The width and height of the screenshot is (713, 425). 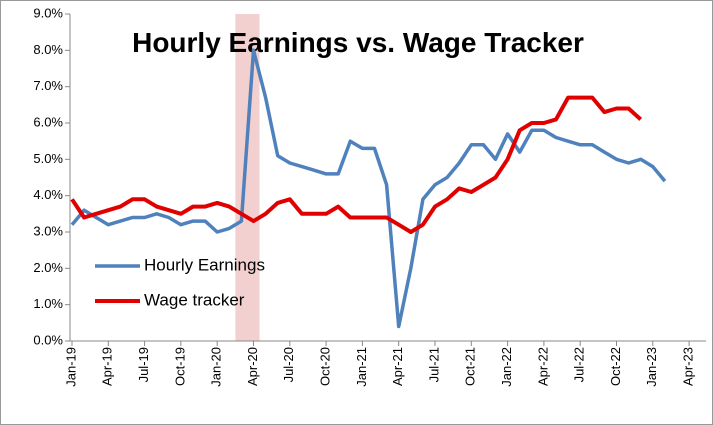 I want to click on y-tick-label: 7.0%, so click(x=48, y=85).